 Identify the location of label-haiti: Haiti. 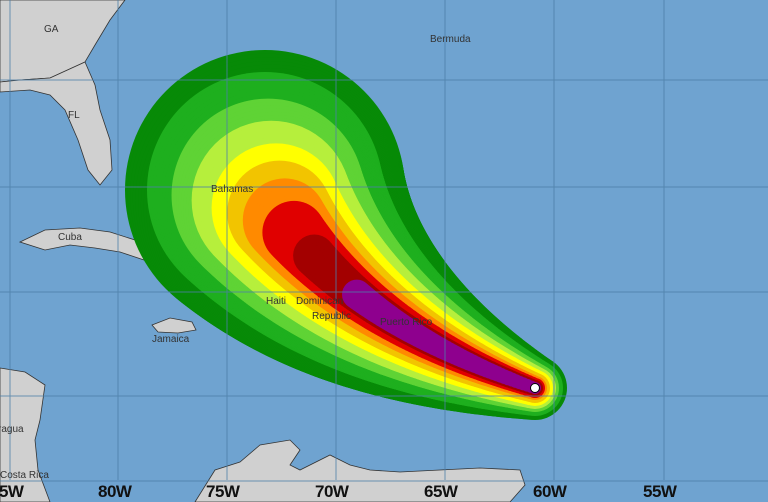
(276, 301).